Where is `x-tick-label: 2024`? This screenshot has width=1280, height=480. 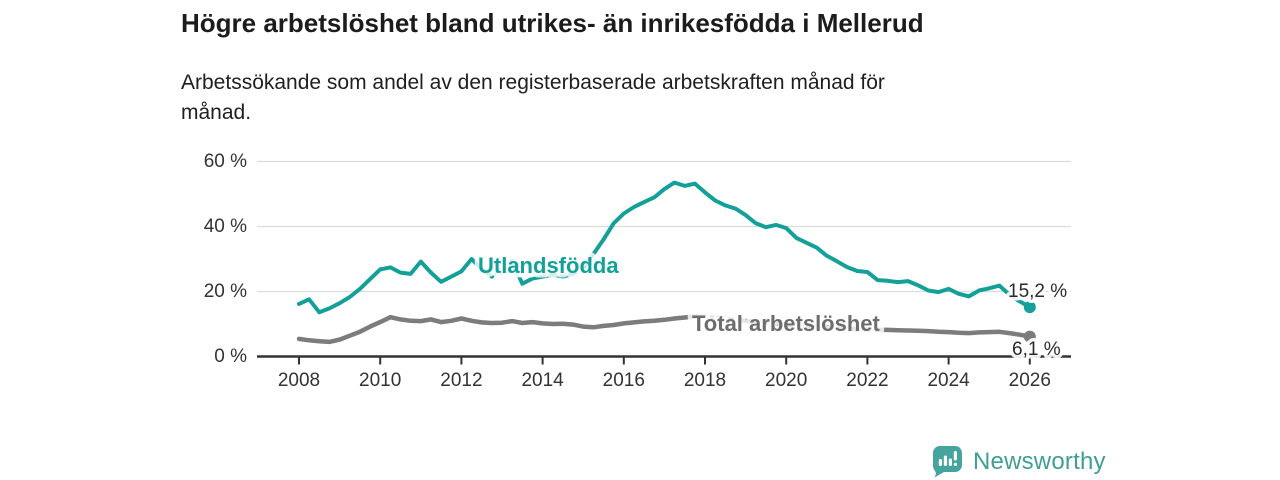 x-tick-label: 2024 is located at coordinates (948, 380).